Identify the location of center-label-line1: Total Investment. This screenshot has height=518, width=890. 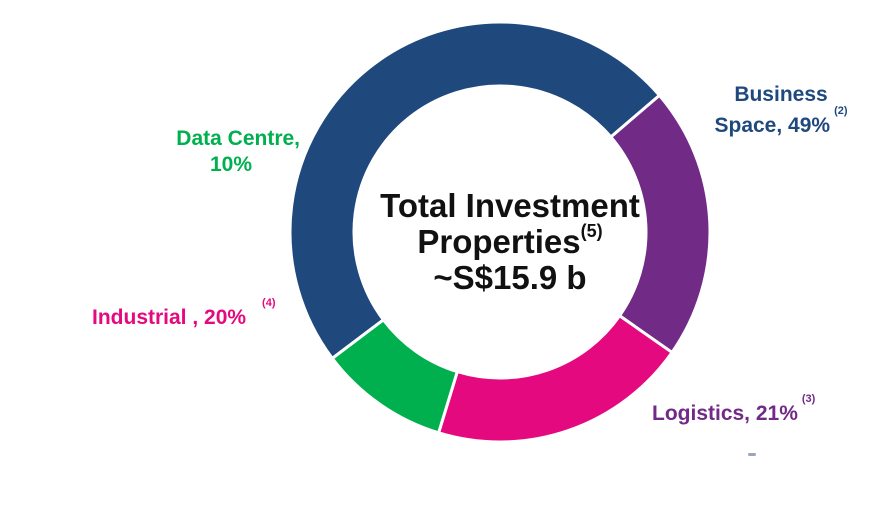
(510, 205).